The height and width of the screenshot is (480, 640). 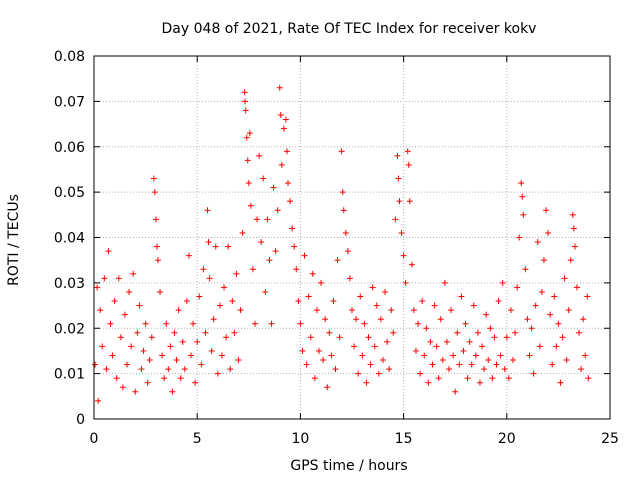 What do you see at coordinates (69, 57) in the screenshot?
I see `y-tick-label: 0.08` at bounding box center [69, 57].